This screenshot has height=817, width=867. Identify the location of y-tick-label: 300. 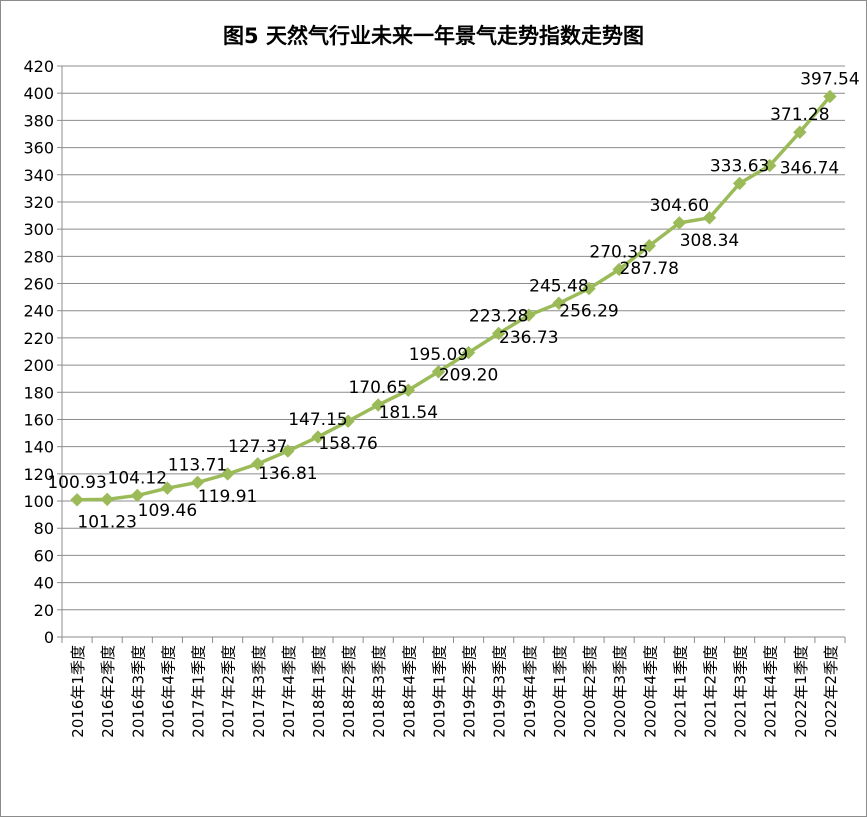
(38, 229).